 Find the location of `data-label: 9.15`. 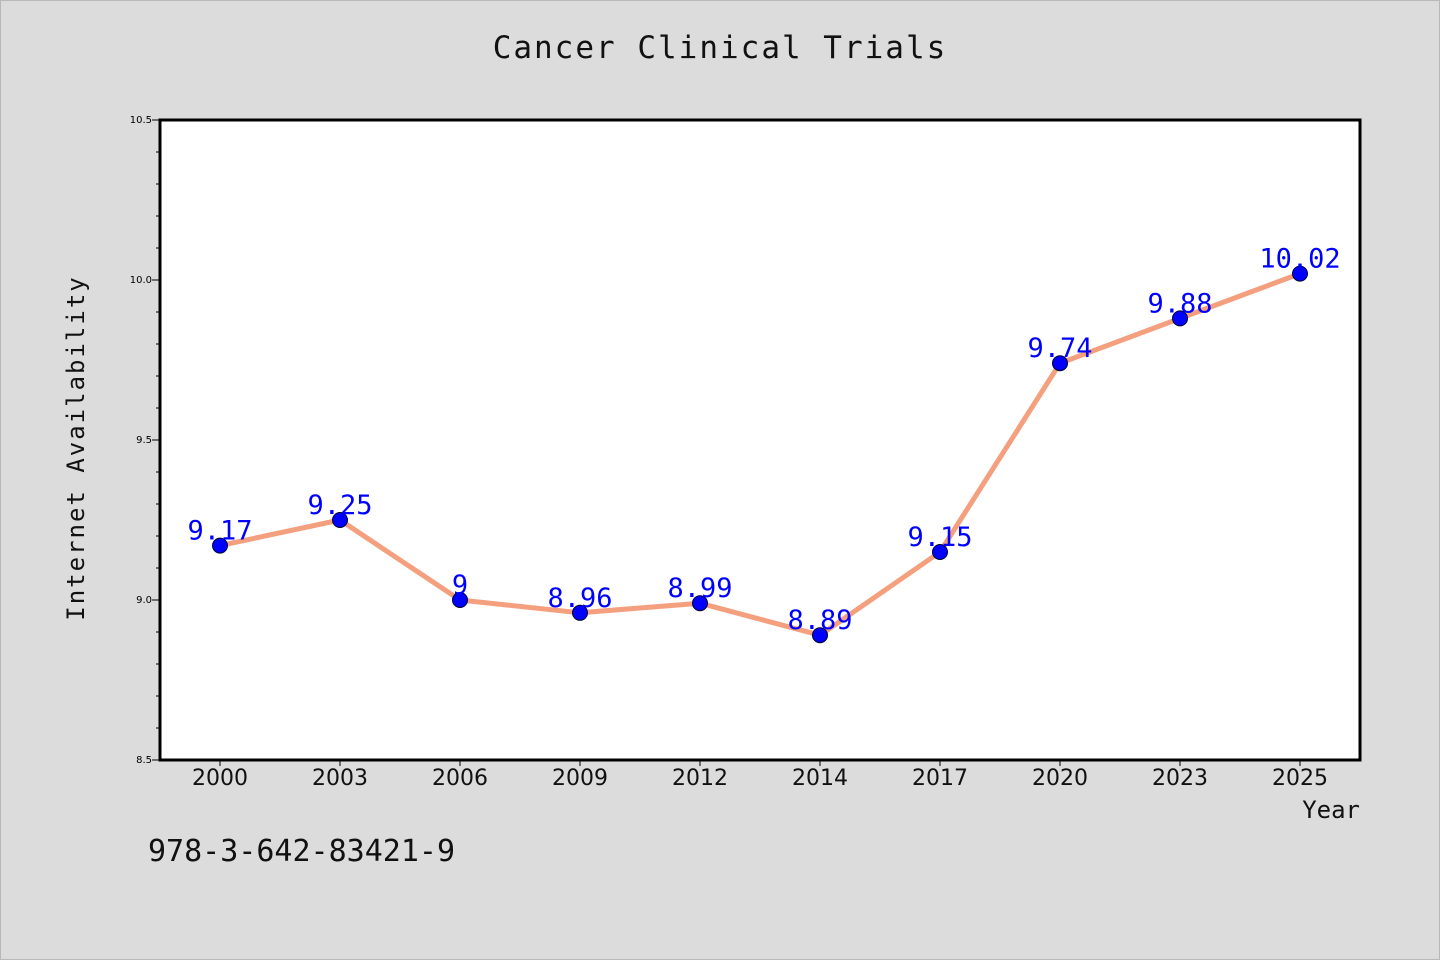

data-label: 9.15 is located at coordinates (939, 537).